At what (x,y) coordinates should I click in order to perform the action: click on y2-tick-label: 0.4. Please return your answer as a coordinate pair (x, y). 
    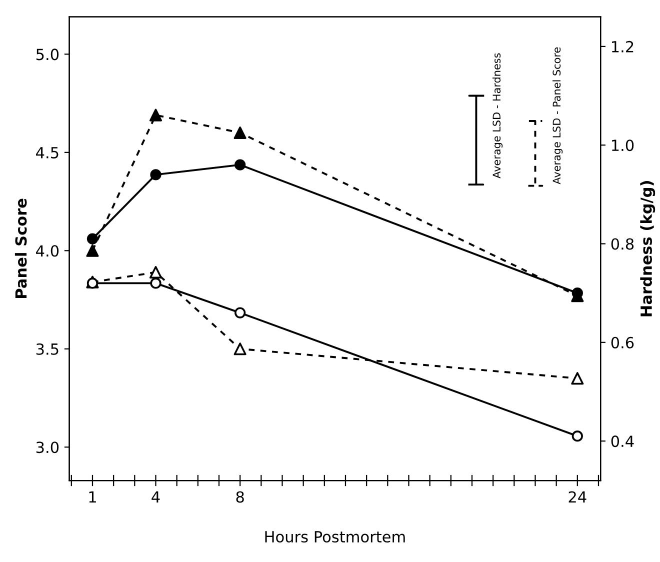
    Looking at the image, I should click on (622, 442).